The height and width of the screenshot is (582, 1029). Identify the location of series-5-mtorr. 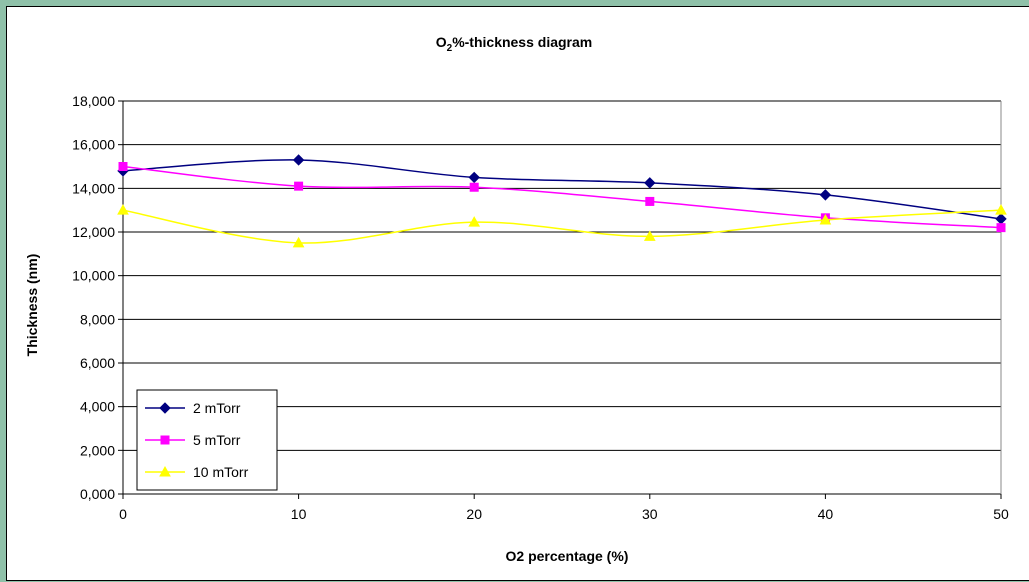
(562, 197).